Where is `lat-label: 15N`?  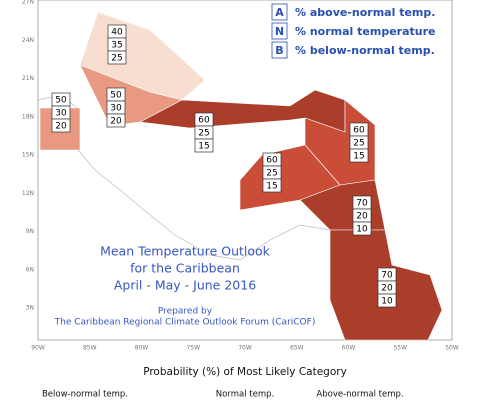
lat-label: 15N is located at coordinates (28, 155).